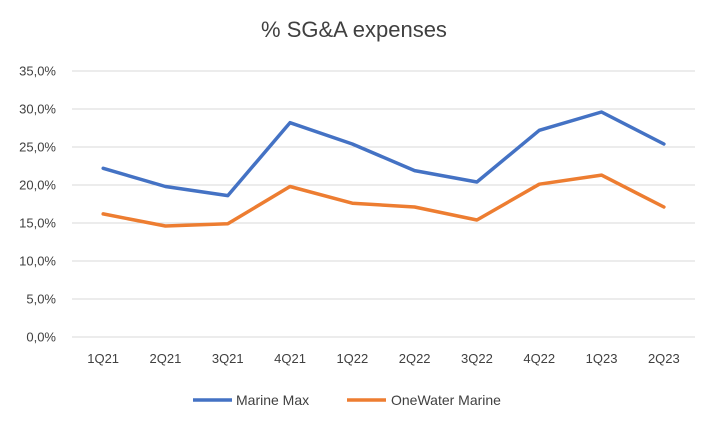 This screenshot has height=421, width=709. I want to click on y-tick-label: 35,0%, so click(37, 71).